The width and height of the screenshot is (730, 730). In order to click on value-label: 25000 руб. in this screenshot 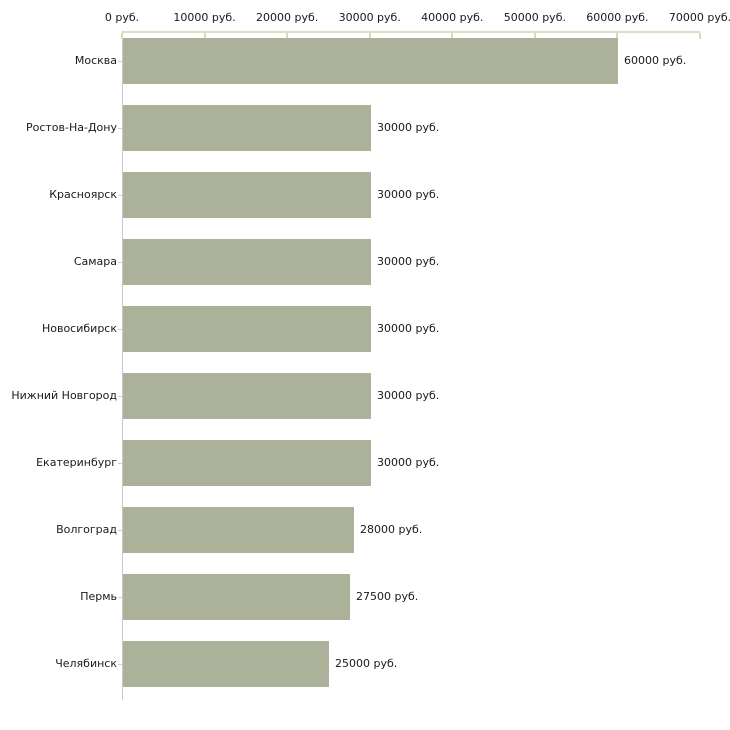, I will do `click(366, 663)`.